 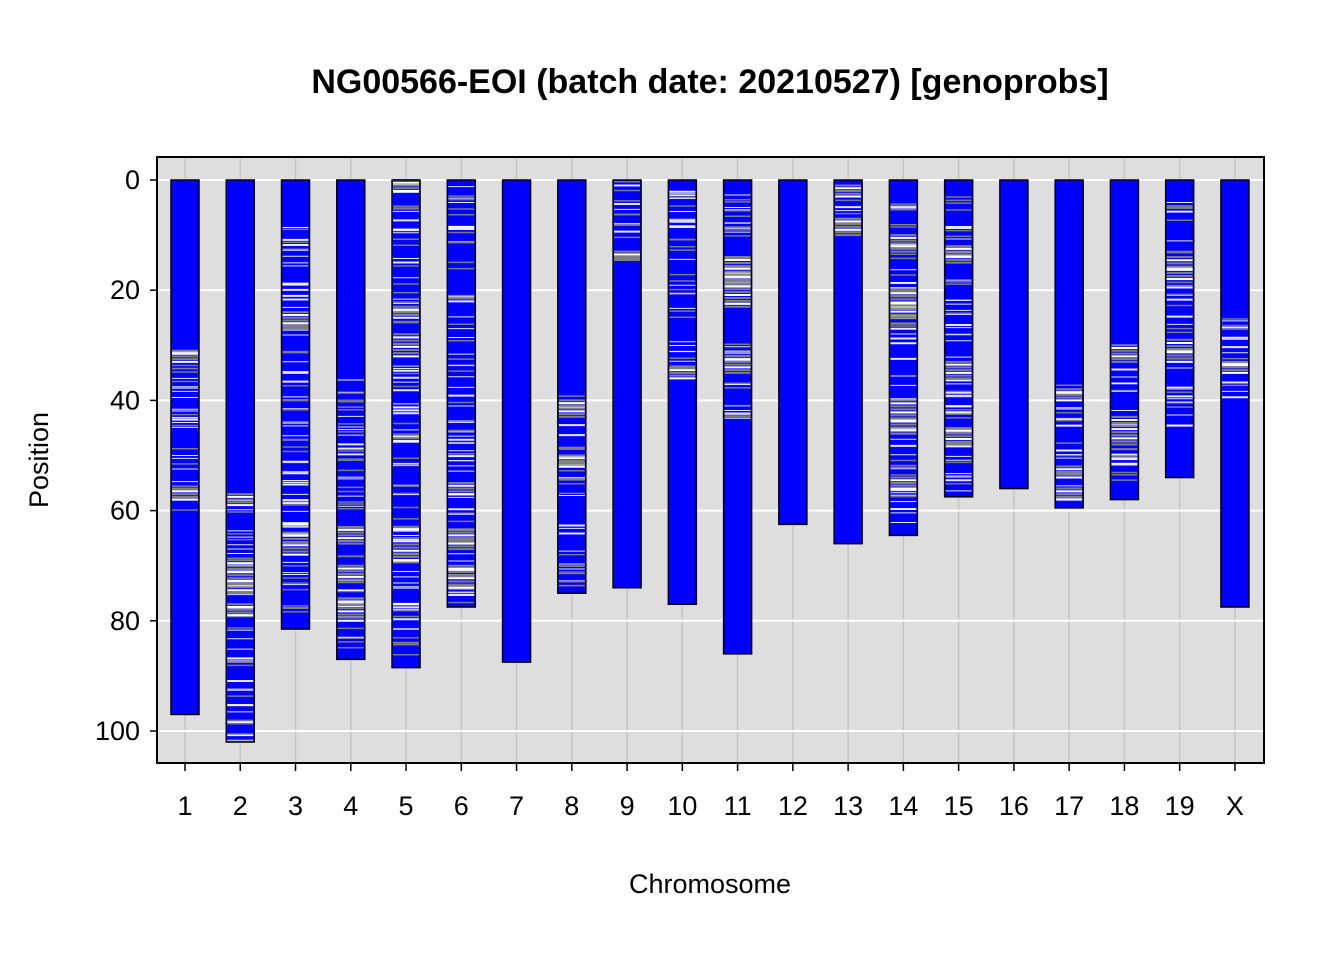 What do you see at coordinates (125, 290) in the screenshot?
I see `y-tick-label-20: 20` at bounding box center [125, 290].